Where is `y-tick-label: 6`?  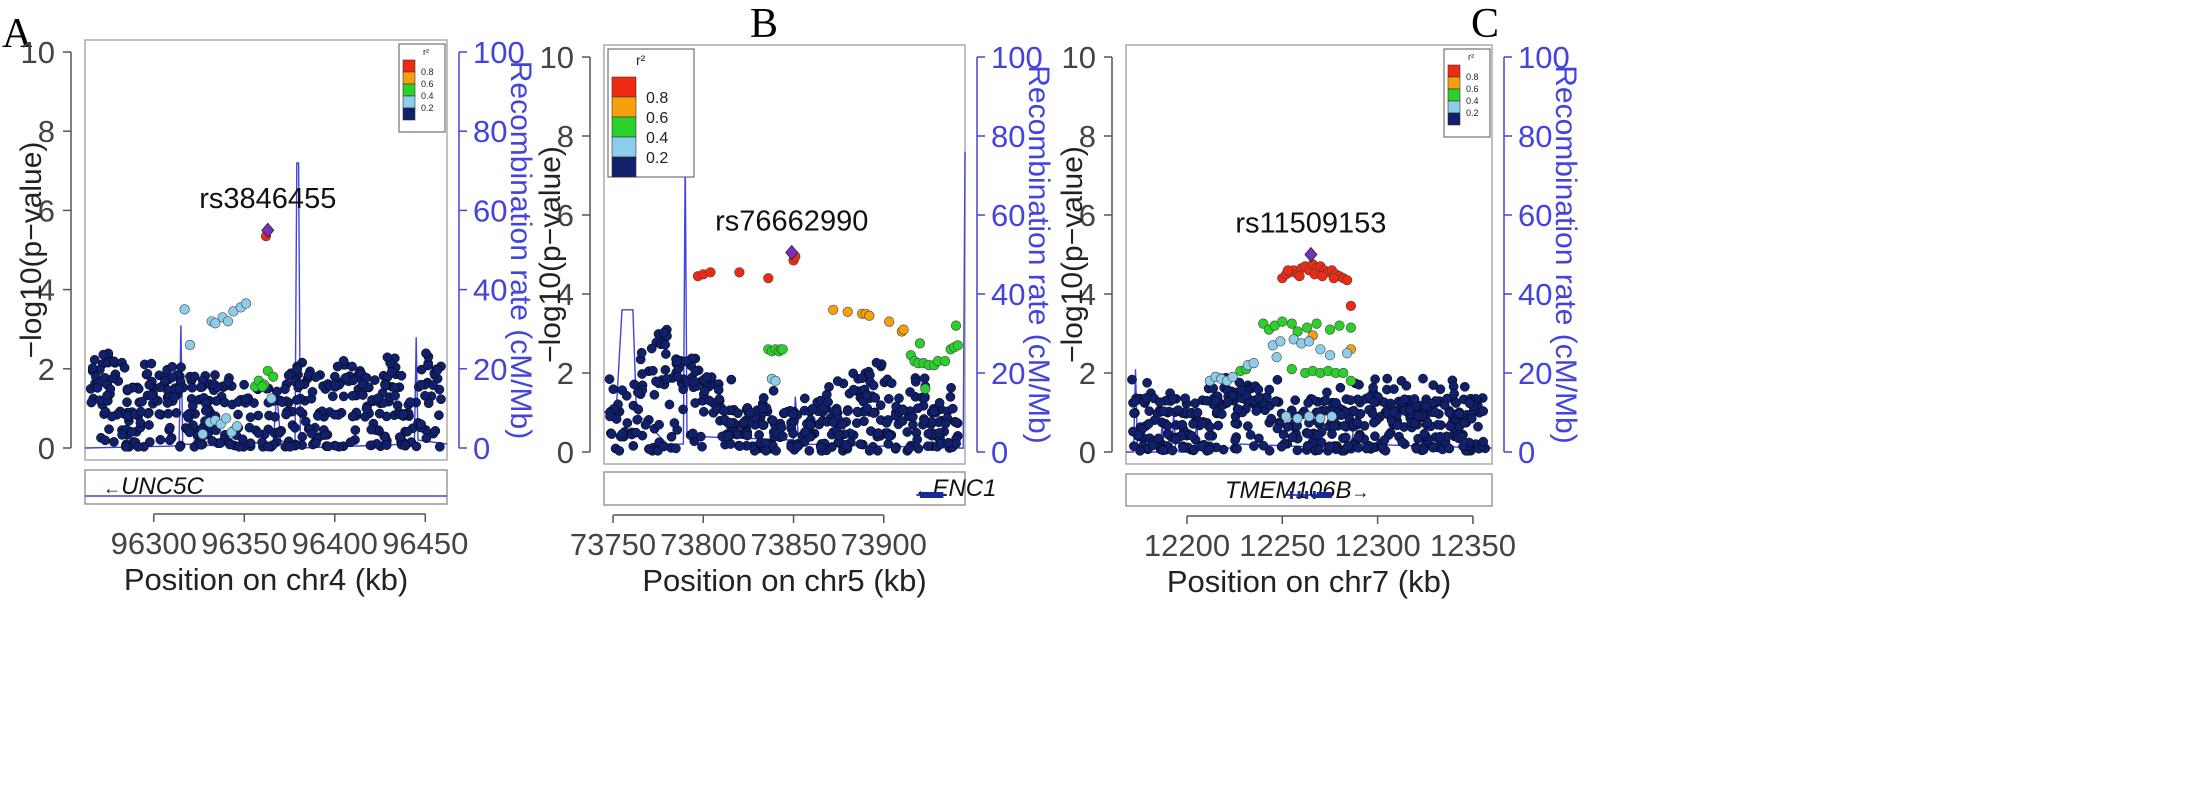 y-tick-label: 6 is located at coordinates (1087, 215).